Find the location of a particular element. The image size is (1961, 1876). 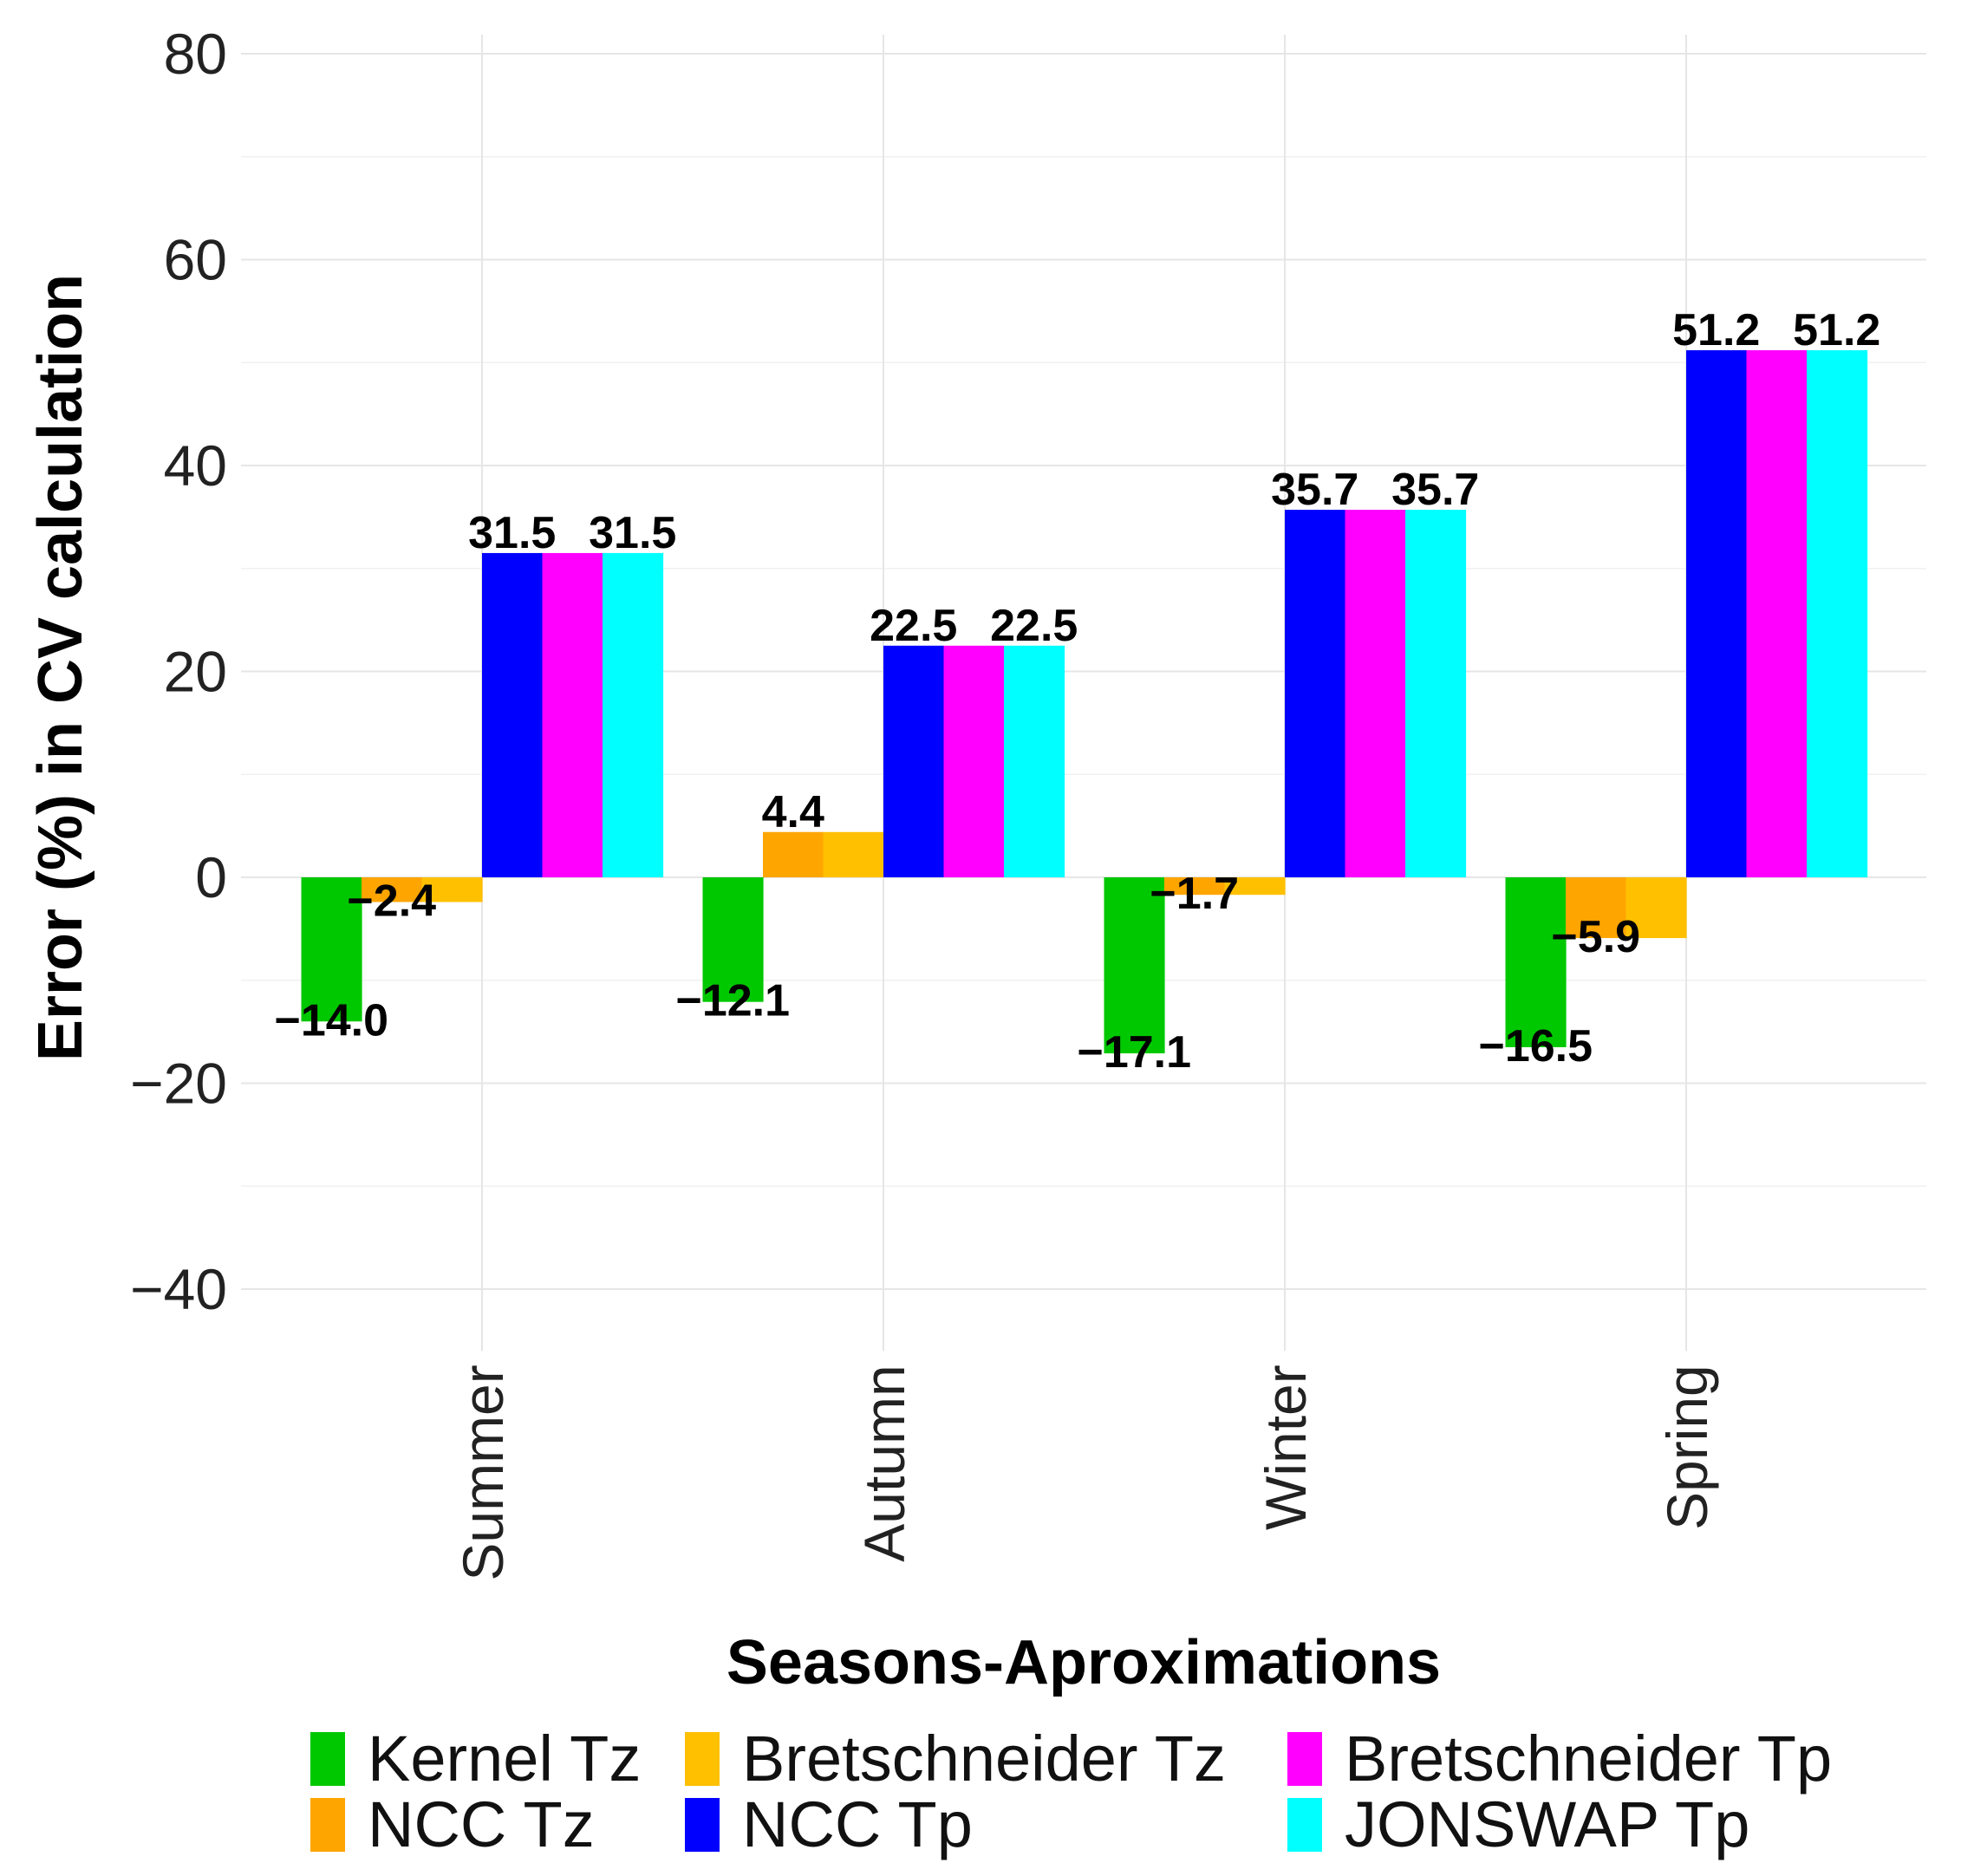

x-tick-label: Autumn is located at coordinates (884, 1463).